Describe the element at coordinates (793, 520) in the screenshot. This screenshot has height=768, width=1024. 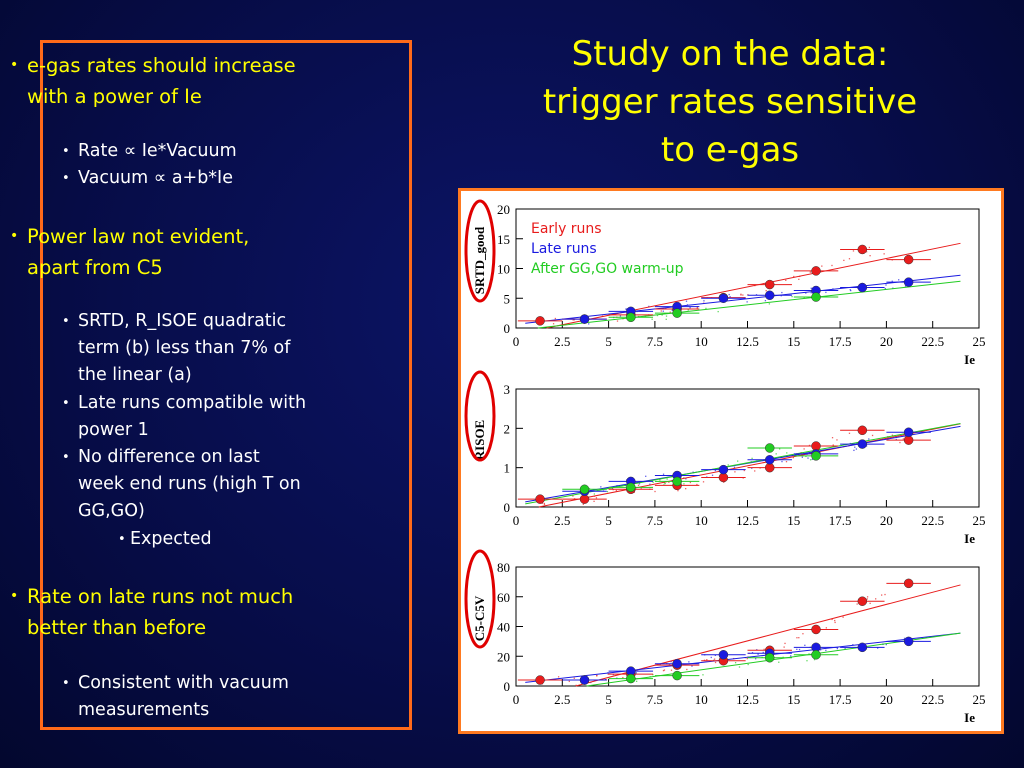
I see `x-tick-label: 15` at that location.